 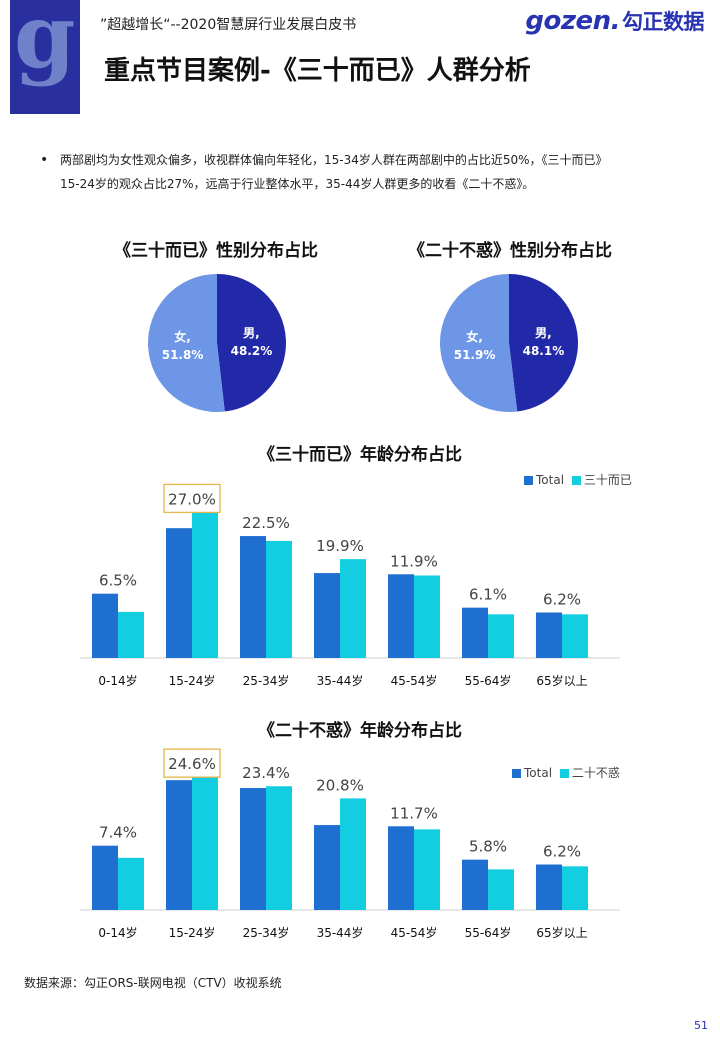 I want to click on bar-1-title: 《三十而已》年龄分布占比, so click(x=360, y=455).